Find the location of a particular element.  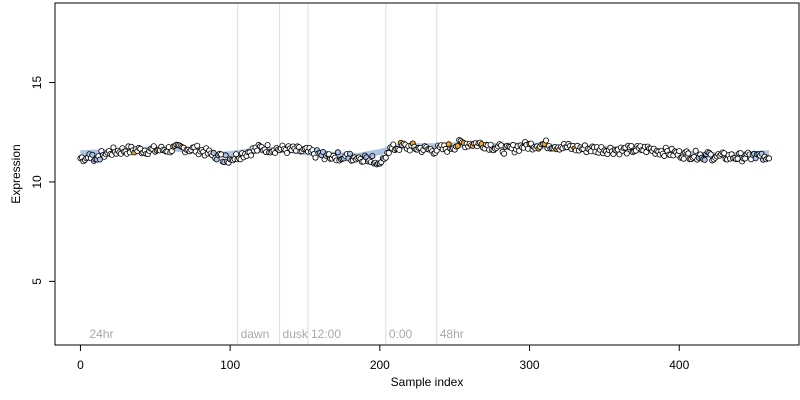

x-tick-label: 300 is located at coordinates (530, 365).